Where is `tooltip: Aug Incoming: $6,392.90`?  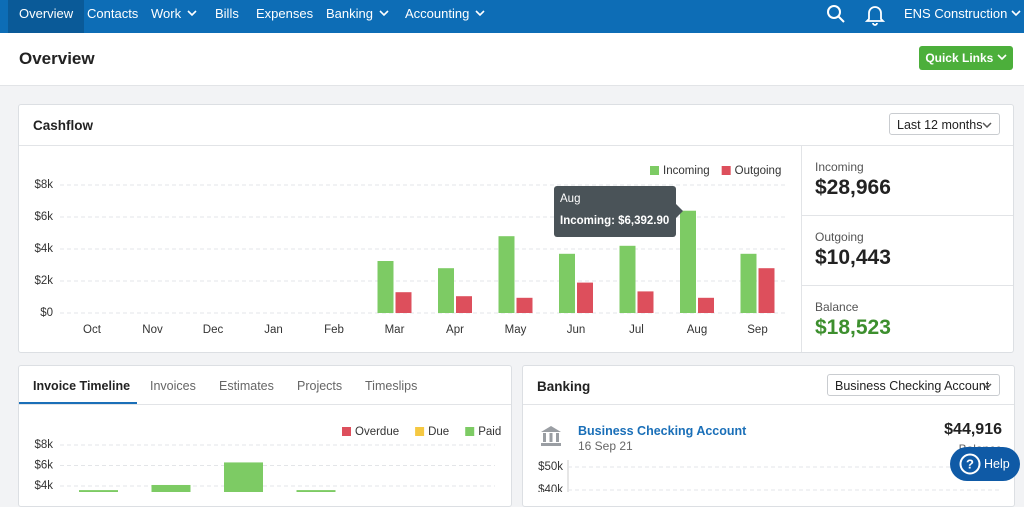
tooltip: Aug Incoming: $6,392.90 is located at coordinates (618, 211).